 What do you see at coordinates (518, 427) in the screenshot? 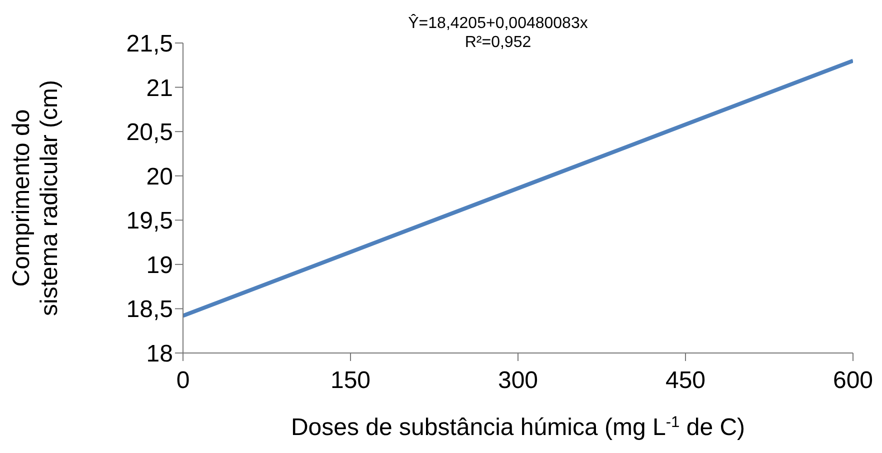
I see `x-axis-title: Doses de substância húmica (mg L$^{-1}$ de C)` at bounding box center [518, 427].